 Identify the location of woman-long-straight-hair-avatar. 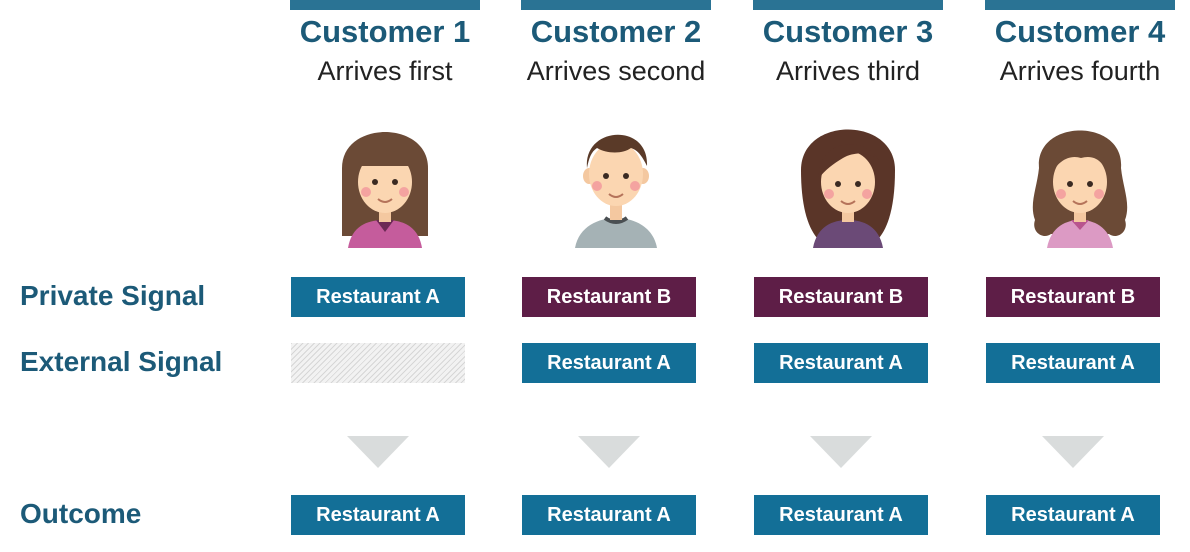
(385, 190).